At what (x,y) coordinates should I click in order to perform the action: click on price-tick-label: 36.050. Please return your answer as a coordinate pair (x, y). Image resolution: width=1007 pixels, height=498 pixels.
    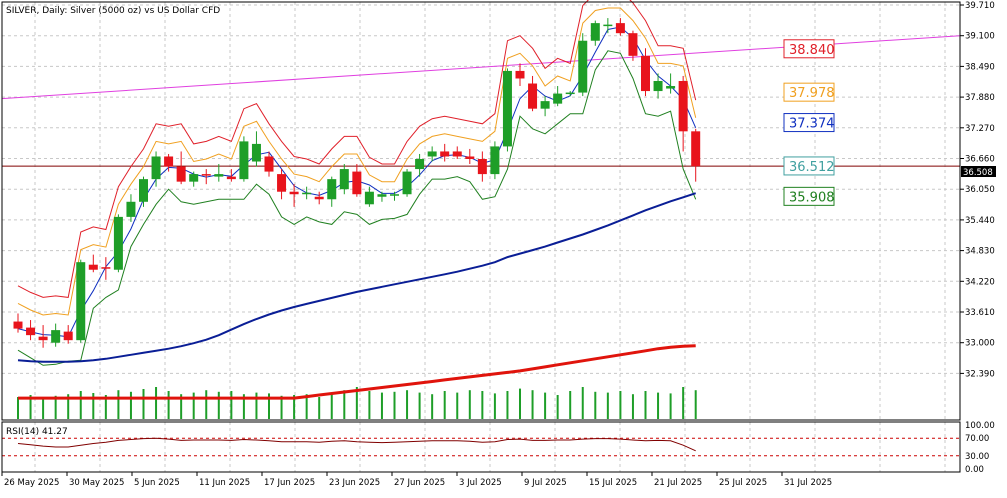
    Looking at the image, I should click on (980, 190).